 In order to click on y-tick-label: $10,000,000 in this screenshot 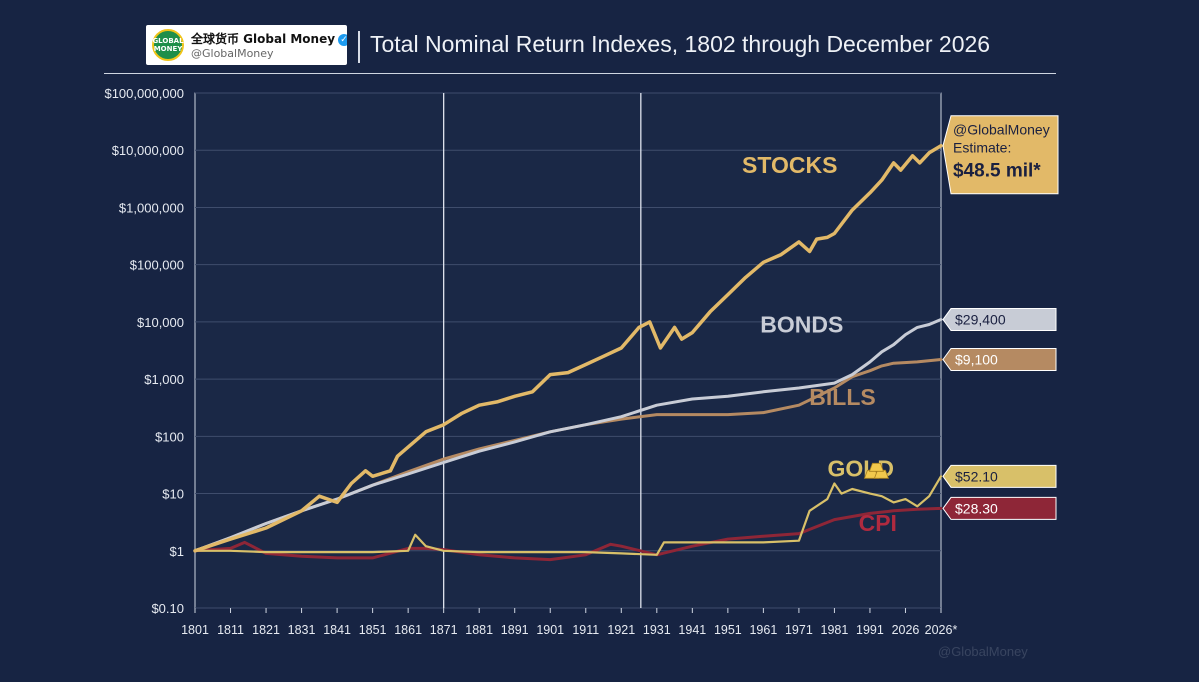, I will do `click(148, 150)`.